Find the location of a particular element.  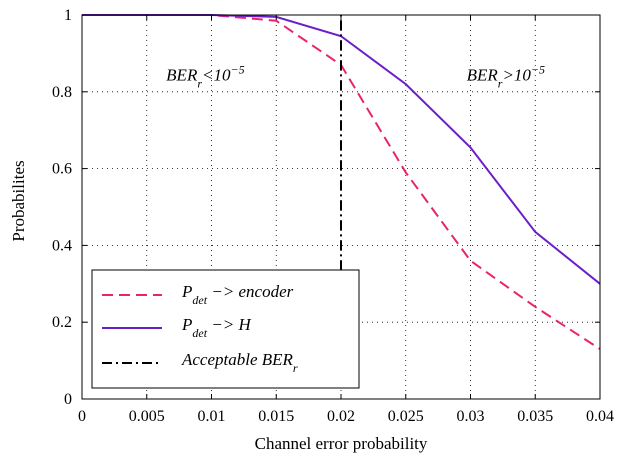

x-tick-label: 0 is located at coordinates (82, 416).